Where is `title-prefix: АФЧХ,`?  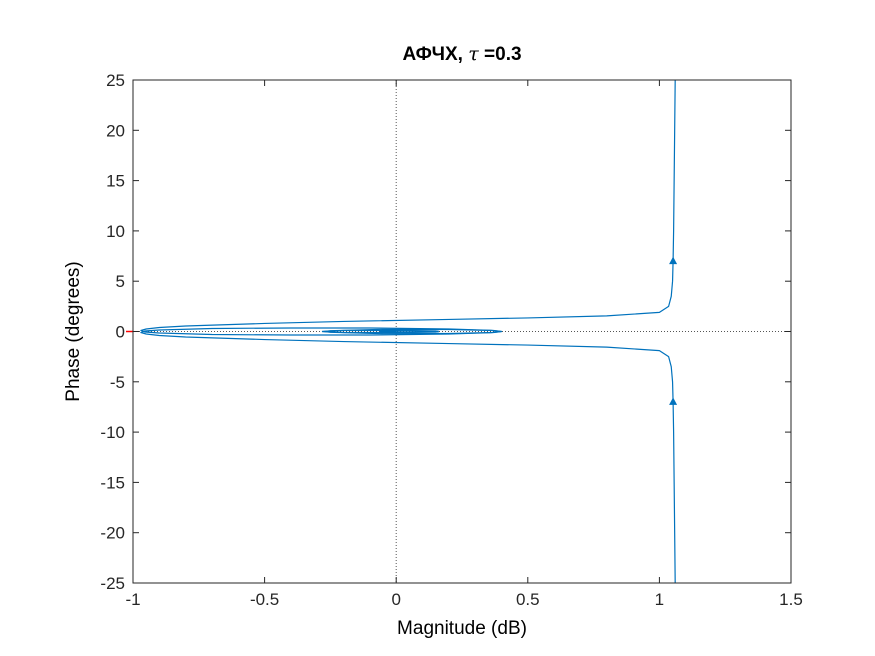 title-prefix: АФЧХ, is located at coordinates (435, 54).